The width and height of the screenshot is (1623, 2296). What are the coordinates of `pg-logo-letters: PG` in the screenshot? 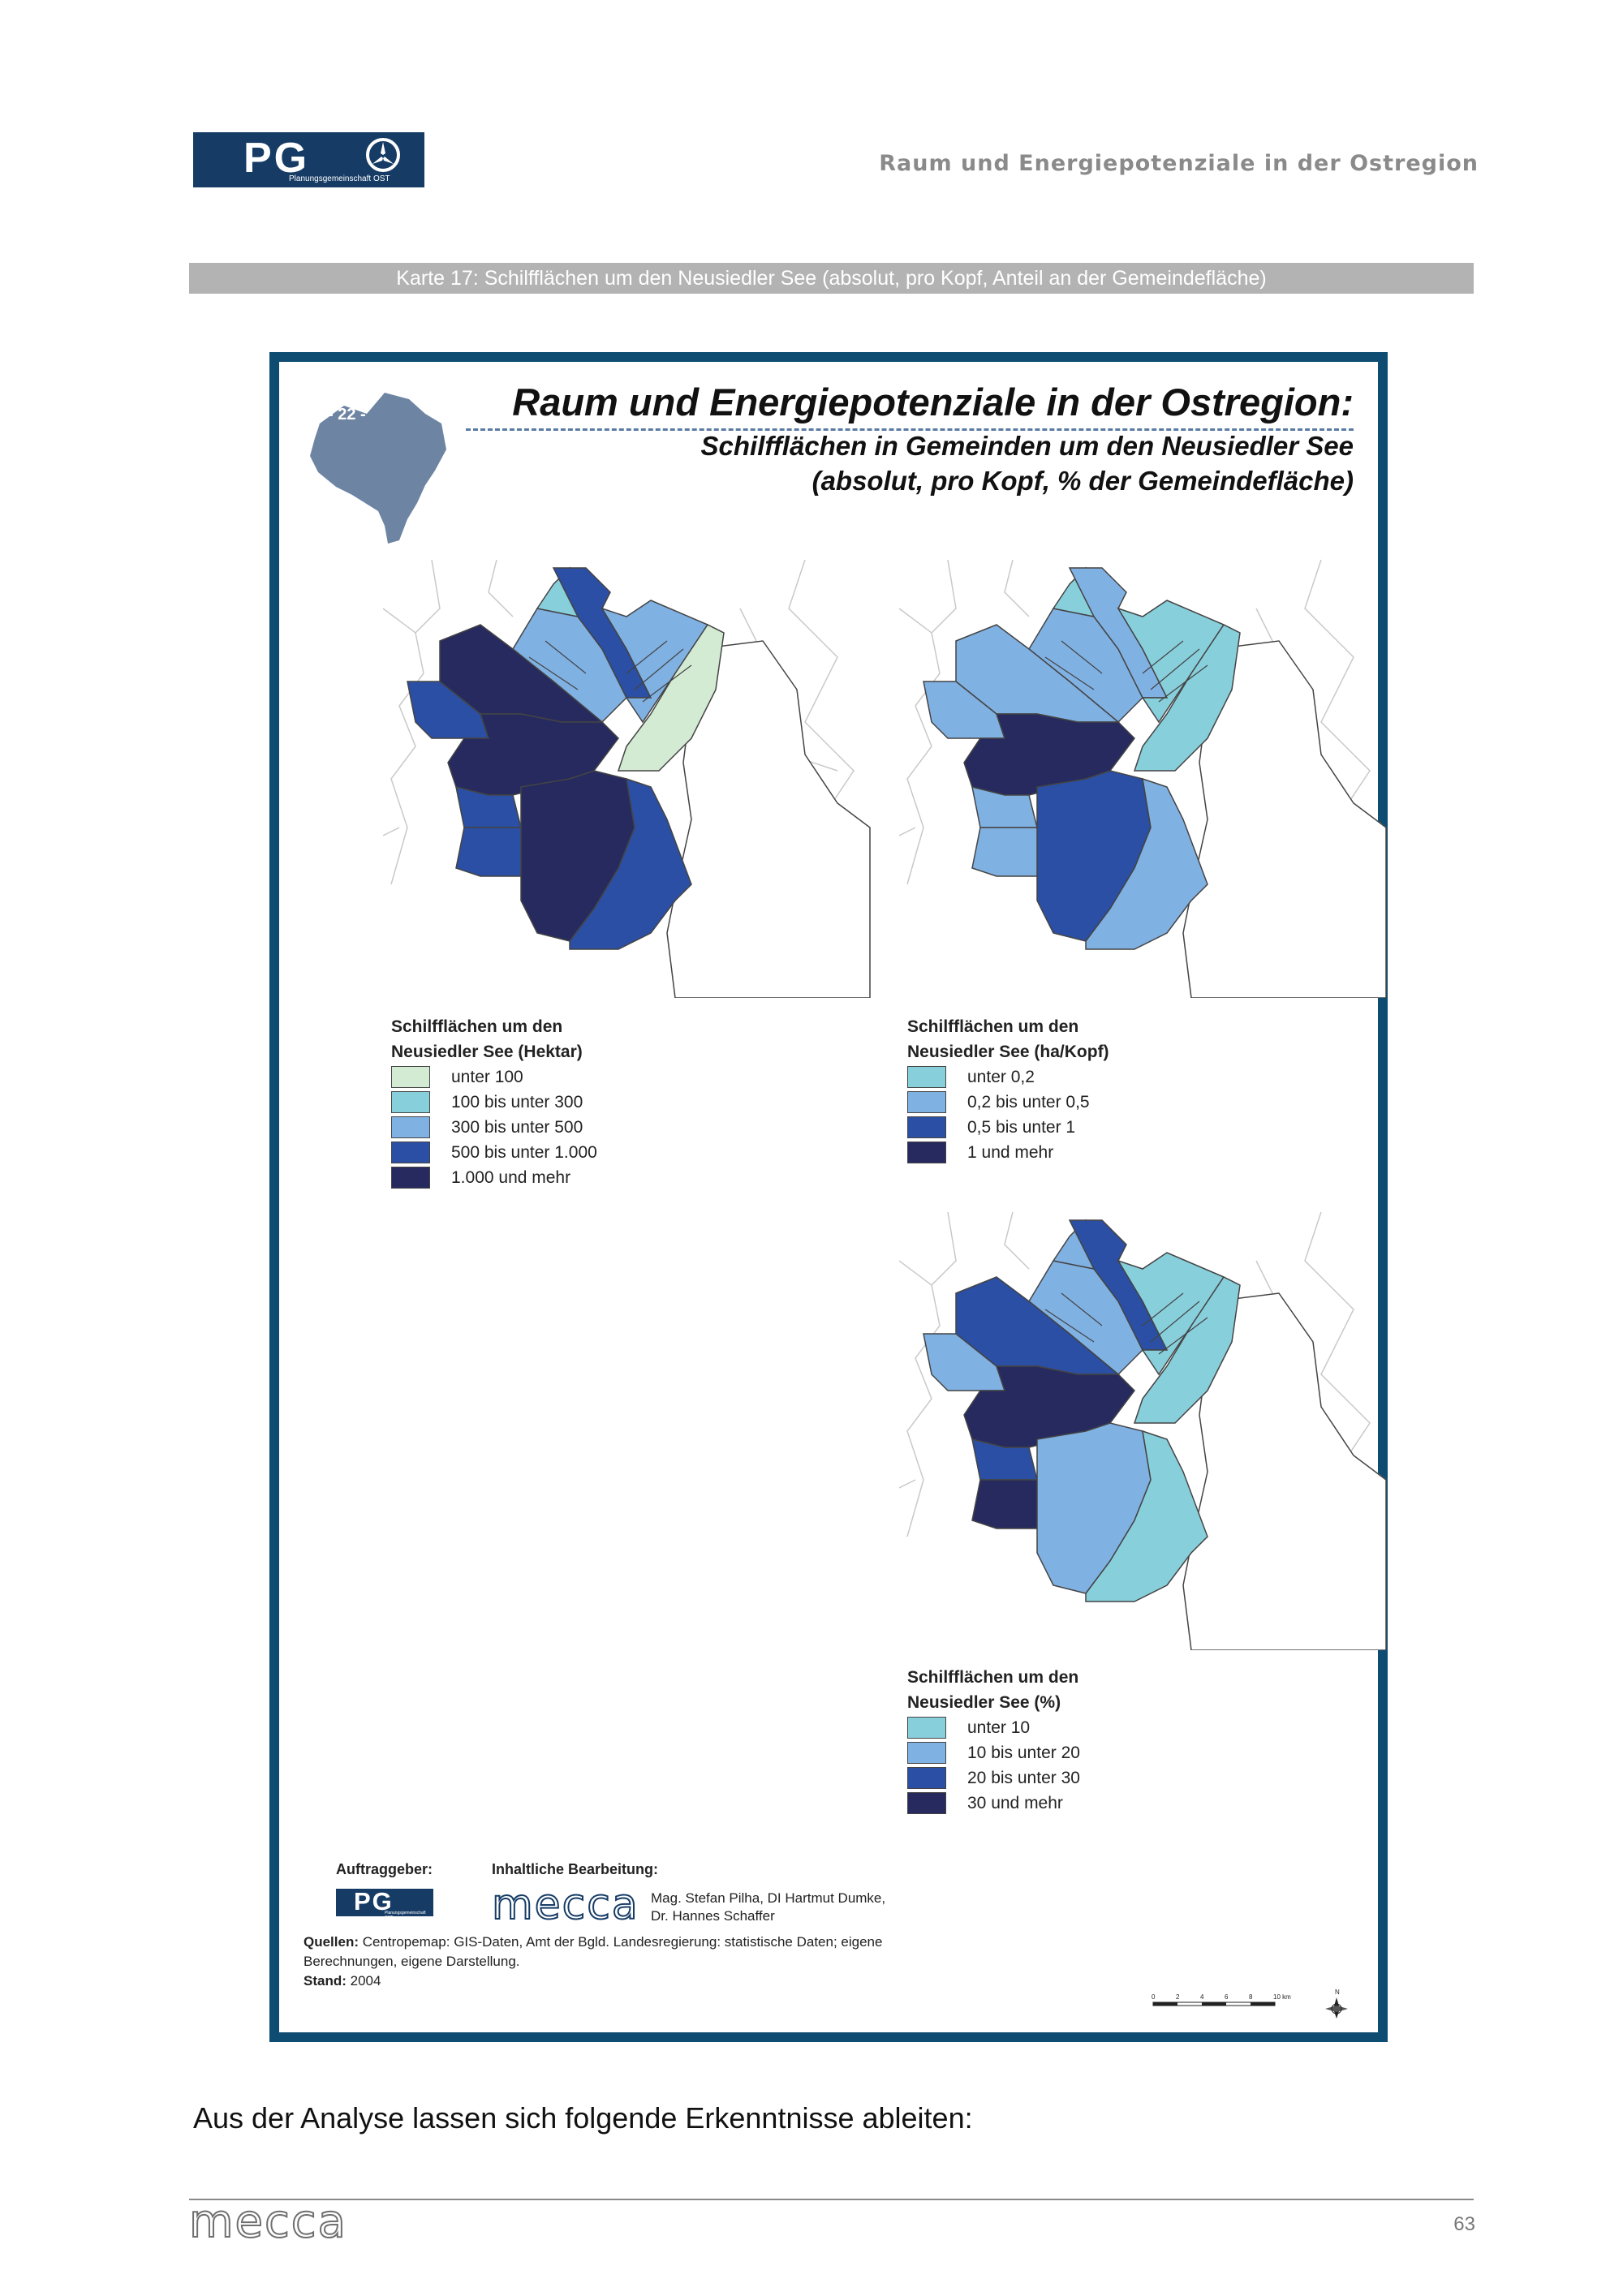 It's located at (276, 158).